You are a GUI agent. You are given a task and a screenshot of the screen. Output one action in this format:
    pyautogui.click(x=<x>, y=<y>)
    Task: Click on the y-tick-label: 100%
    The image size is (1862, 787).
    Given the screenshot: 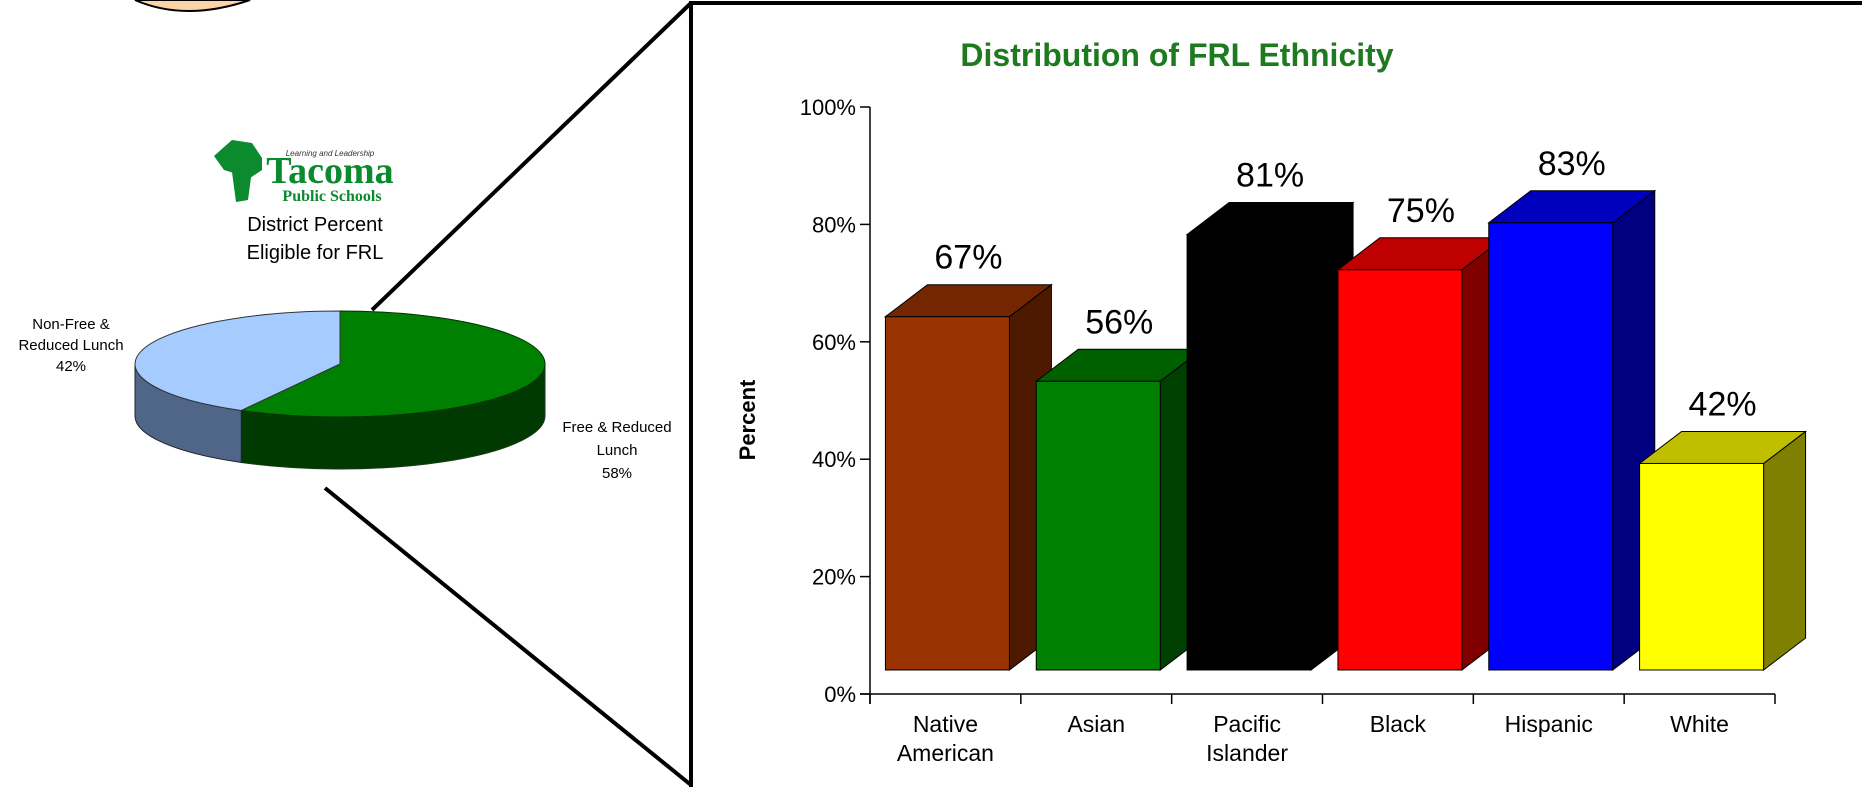 What is the action you would take?
    pyautogui.click(x=828, y=107)
    